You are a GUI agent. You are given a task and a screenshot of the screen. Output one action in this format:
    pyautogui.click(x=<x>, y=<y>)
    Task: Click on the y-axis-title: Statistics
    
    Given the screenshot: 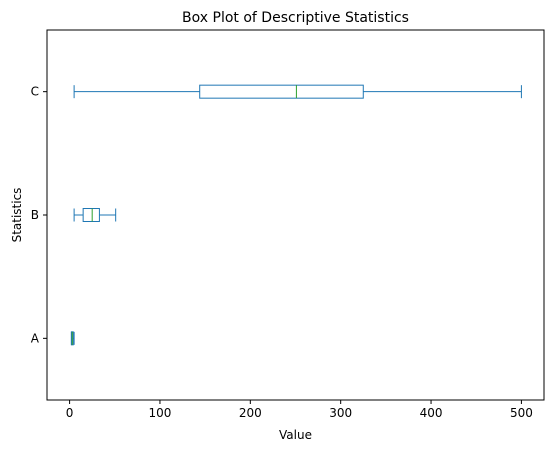 What is the action you would take?
    pyautogui.click(x=17, y=215)
    